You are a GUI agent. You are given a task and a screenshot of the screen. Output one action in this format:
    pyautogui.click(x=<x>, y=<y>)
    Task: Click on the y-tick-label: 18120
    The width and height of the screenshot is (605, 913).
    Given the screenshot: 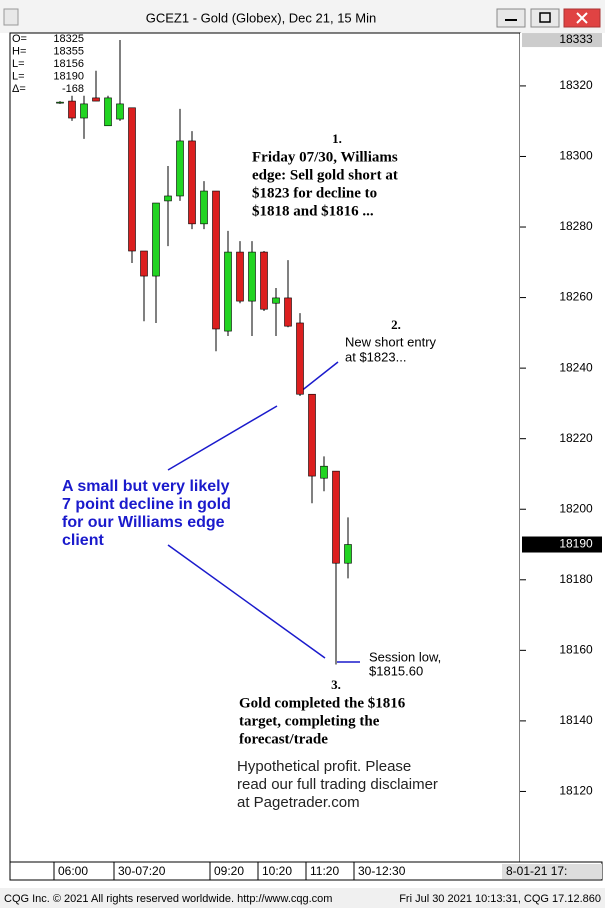 What is the action you would take?
    pyautogui.click(x=576, y=791)
    